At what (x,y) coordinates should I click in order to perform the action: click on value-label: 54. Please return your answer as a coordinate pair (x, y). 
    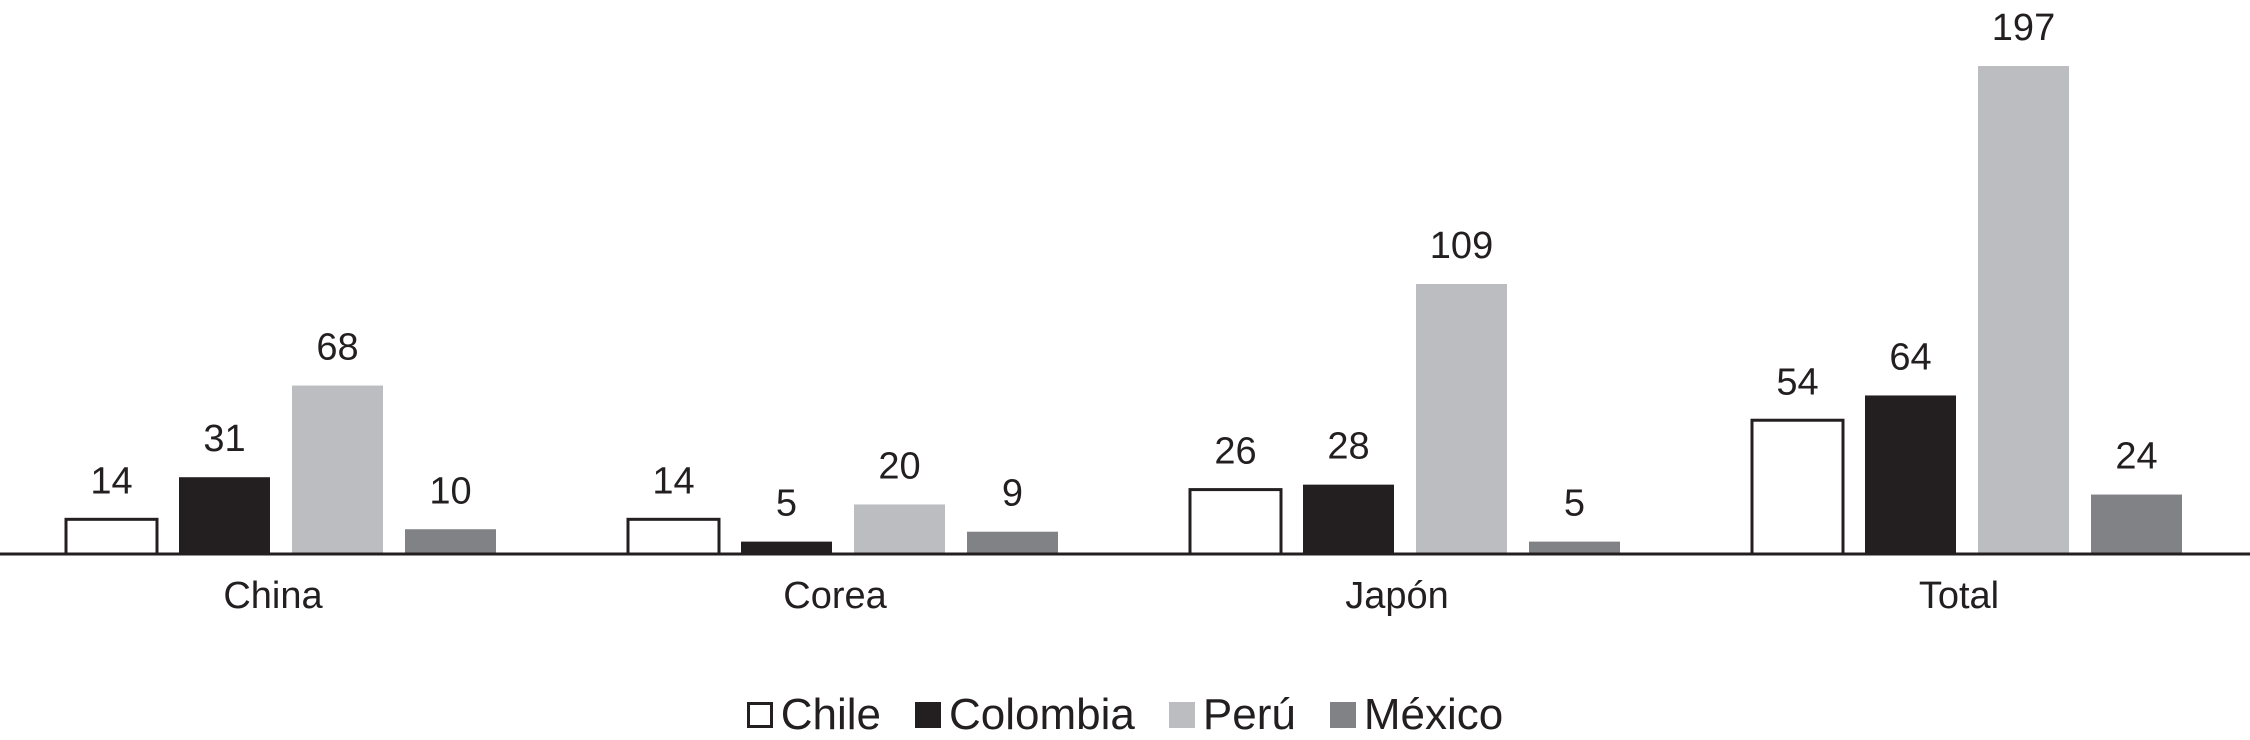
    Looking at the image, I should click on (1797, 382).